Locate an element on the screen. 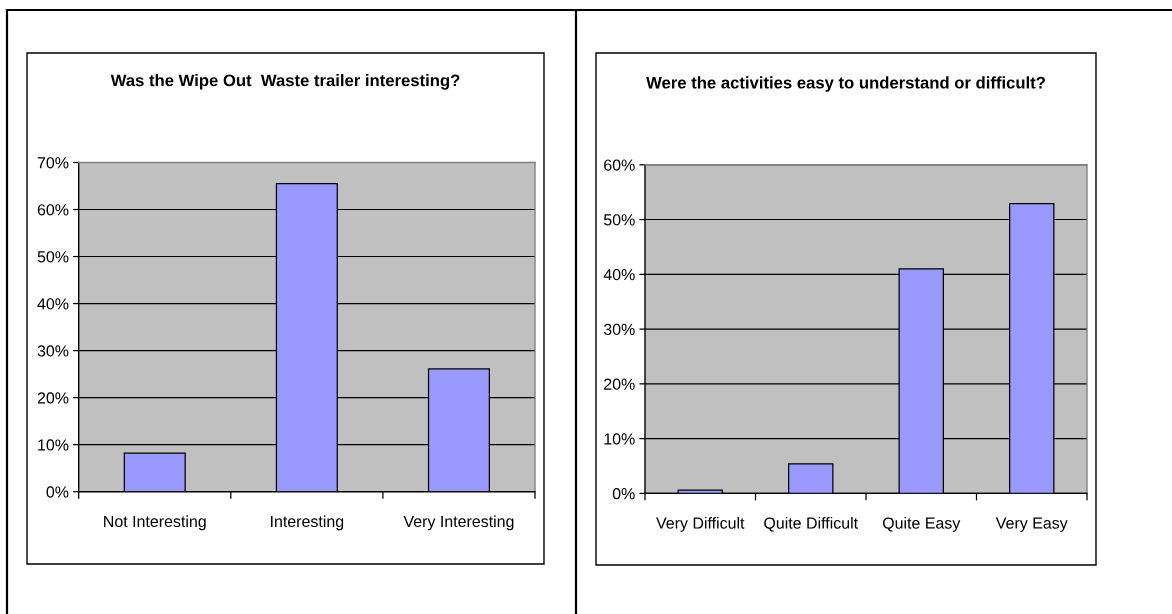  chart-title: Were the activities easy to understand or difficult? is located at coordinates (845, 84).